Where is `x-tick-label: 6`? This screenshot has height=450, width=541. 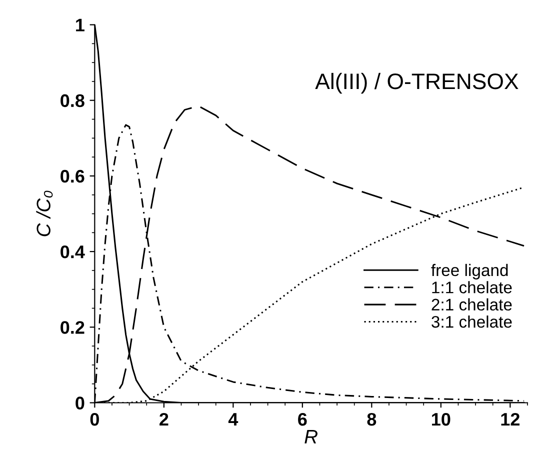
x-tick-label: 6 is located at coordinates (302, 419).